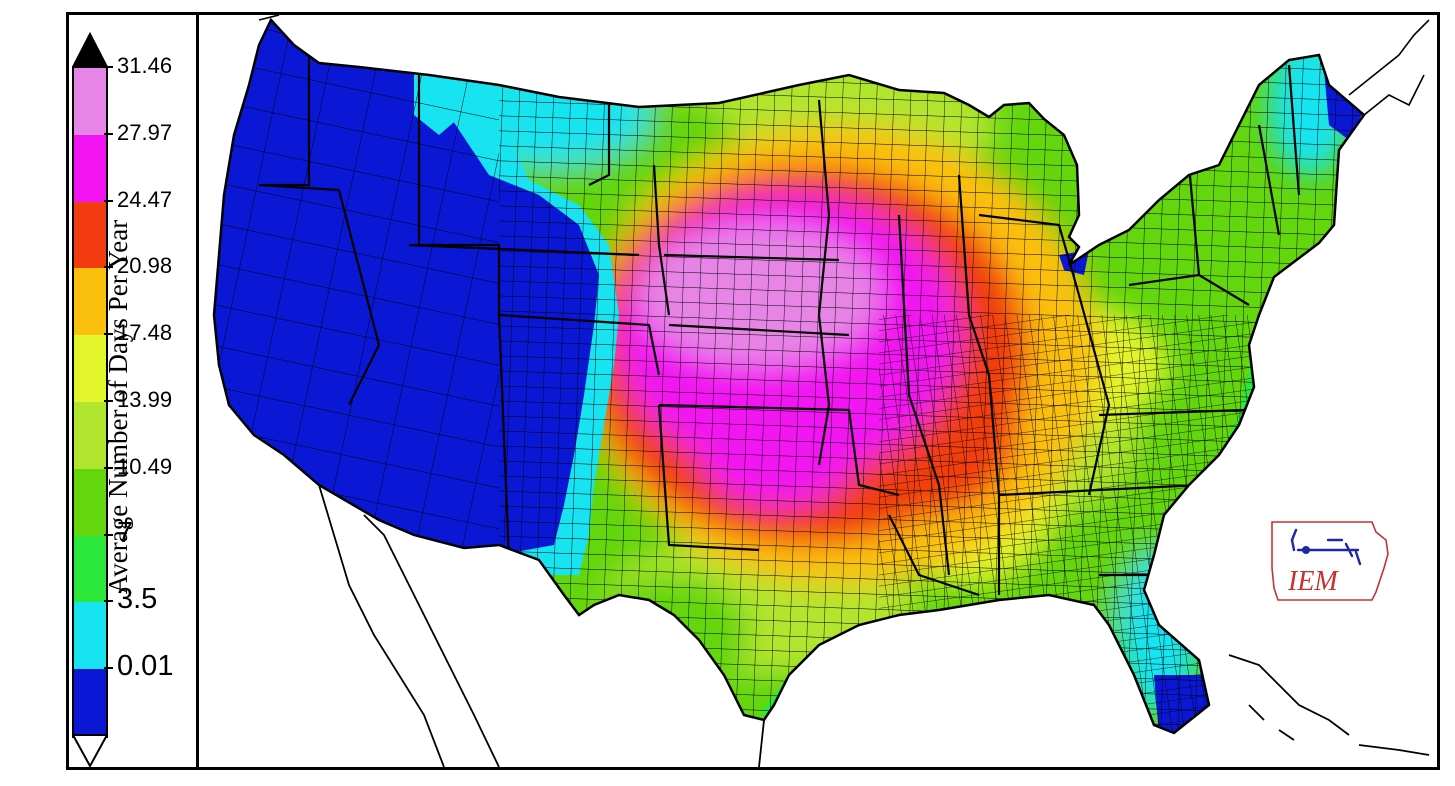  I want to click on colorbar, so click(90, 402).